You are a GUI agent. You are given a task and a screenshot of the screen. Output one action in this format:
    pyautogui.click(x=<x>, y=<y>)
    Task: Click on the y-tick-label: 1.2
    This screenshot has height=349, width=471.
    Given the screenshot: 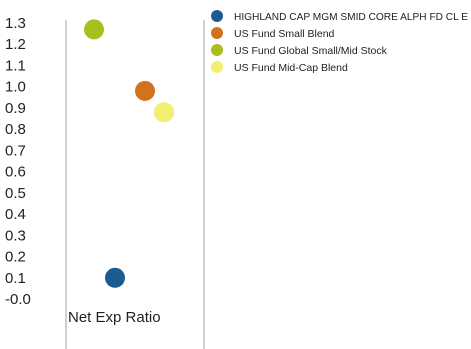 What is the action you would take?
    pyautogui.click(x=15, y=44)
    